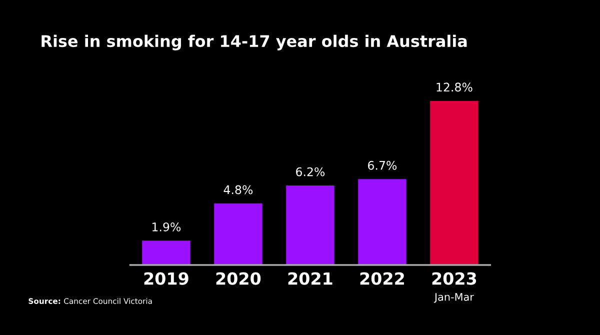  What do you see at coordinates (310, 171) in the screenshot?
I see `data-label: 6.2%` at bounding box center [310, 171].